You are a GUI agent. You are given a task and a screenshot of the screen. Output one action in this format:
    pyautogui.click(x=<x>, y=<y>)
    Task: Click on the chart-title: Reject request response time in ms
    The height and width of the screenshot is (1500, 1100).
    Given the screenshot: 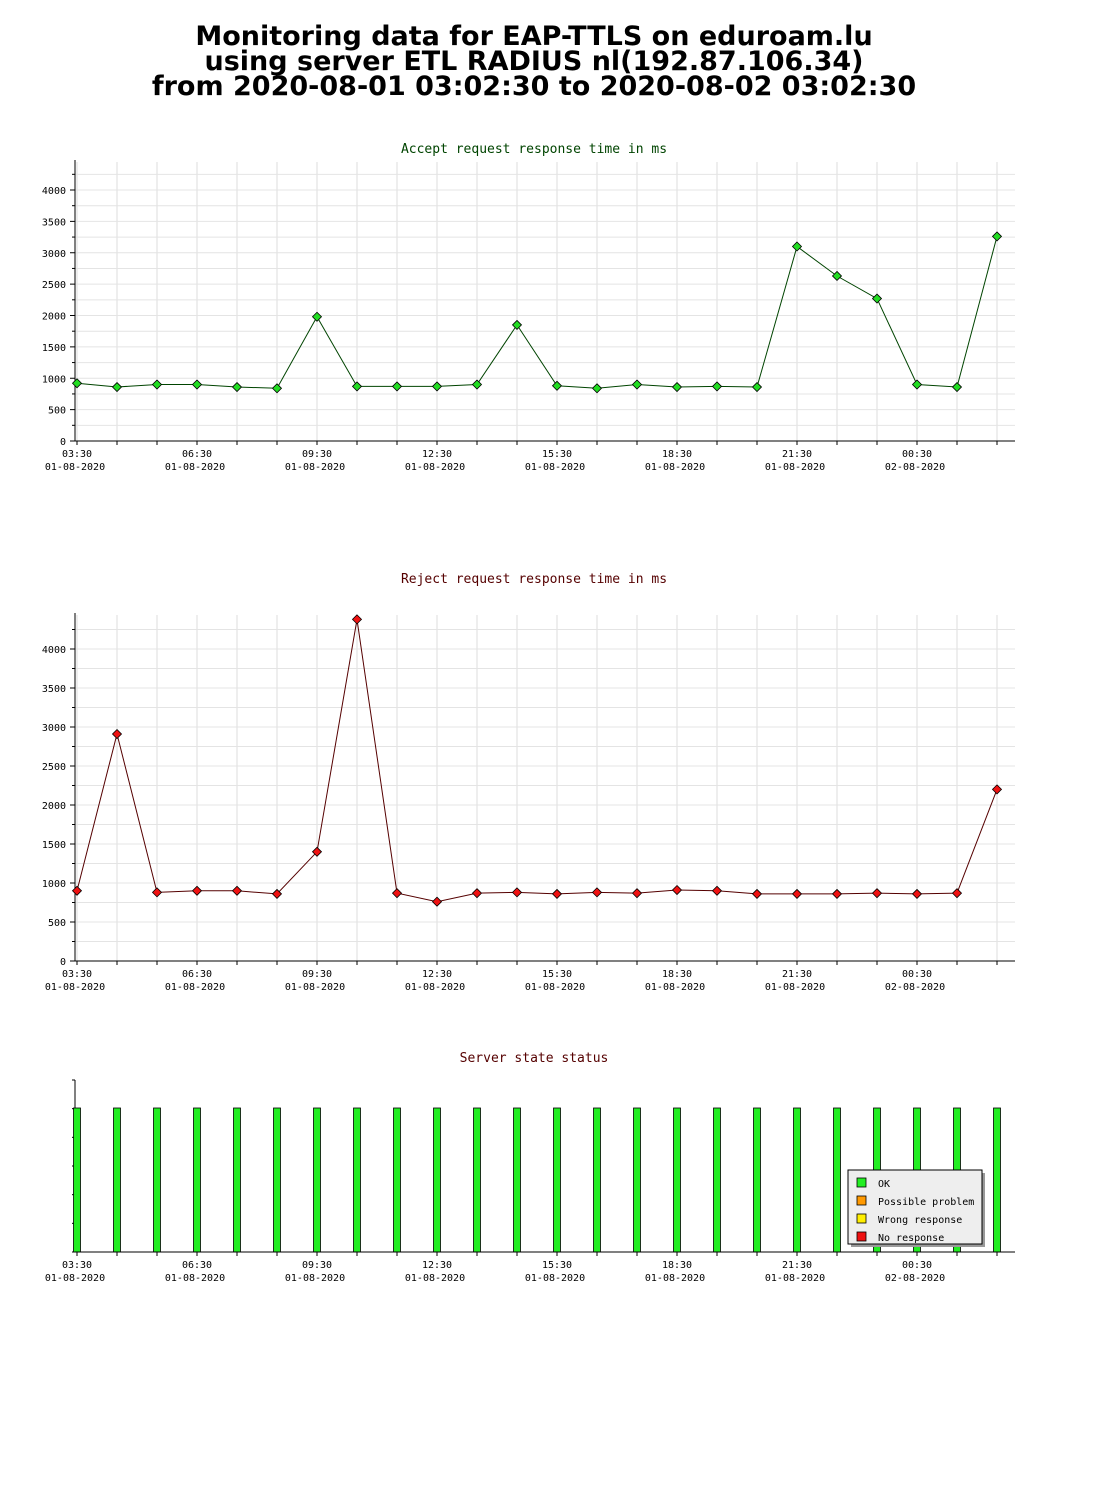 What is the action you would take?
    pyautogui.click(x=534, y=579)
    